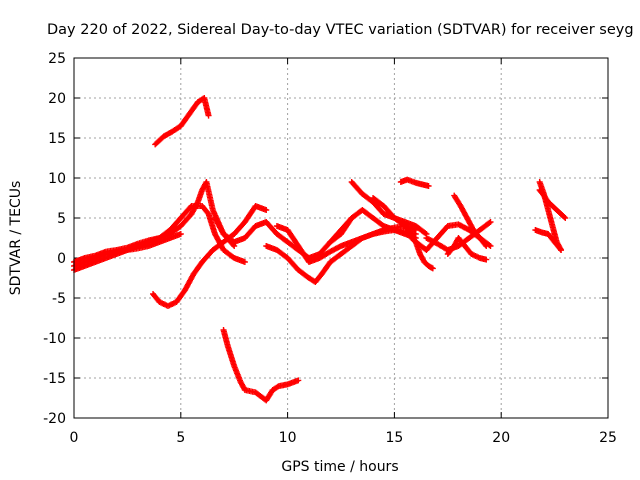 The image size is (640, 480). I want to click on y-tick-label: -10, so click(54, 339).